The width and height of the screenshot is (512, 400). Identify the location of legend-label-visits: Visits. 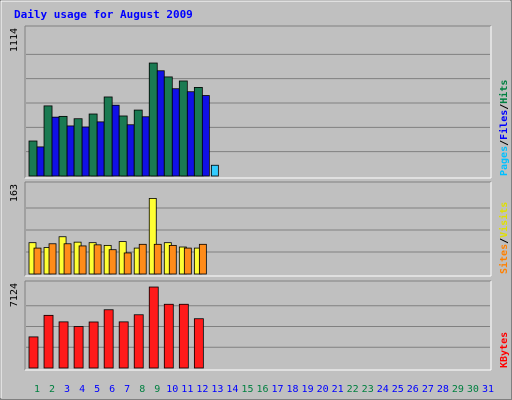
(504, 220).